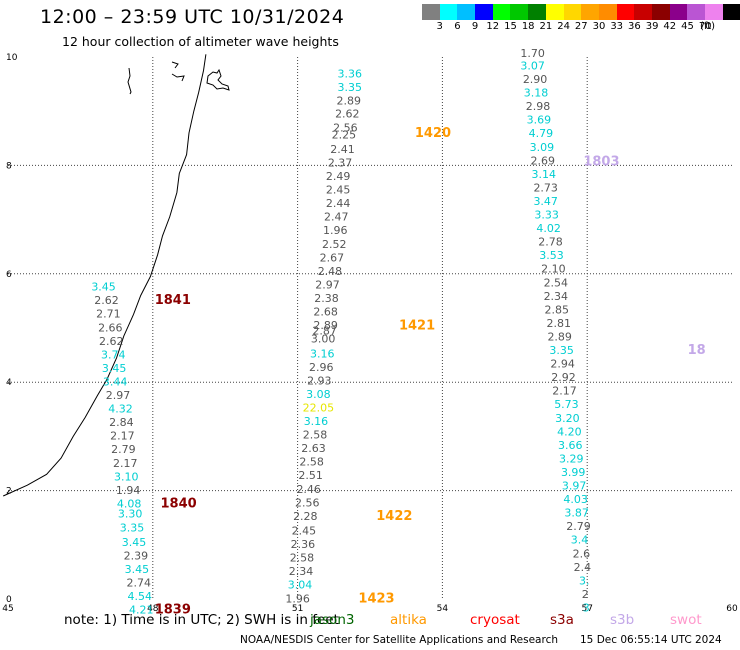 This screenshot has width=740, height=650. What do you see at coordinates (570, 445) in the screenshot?
I see `wave-height-label: 3.66` at bounding box center [570, 445].